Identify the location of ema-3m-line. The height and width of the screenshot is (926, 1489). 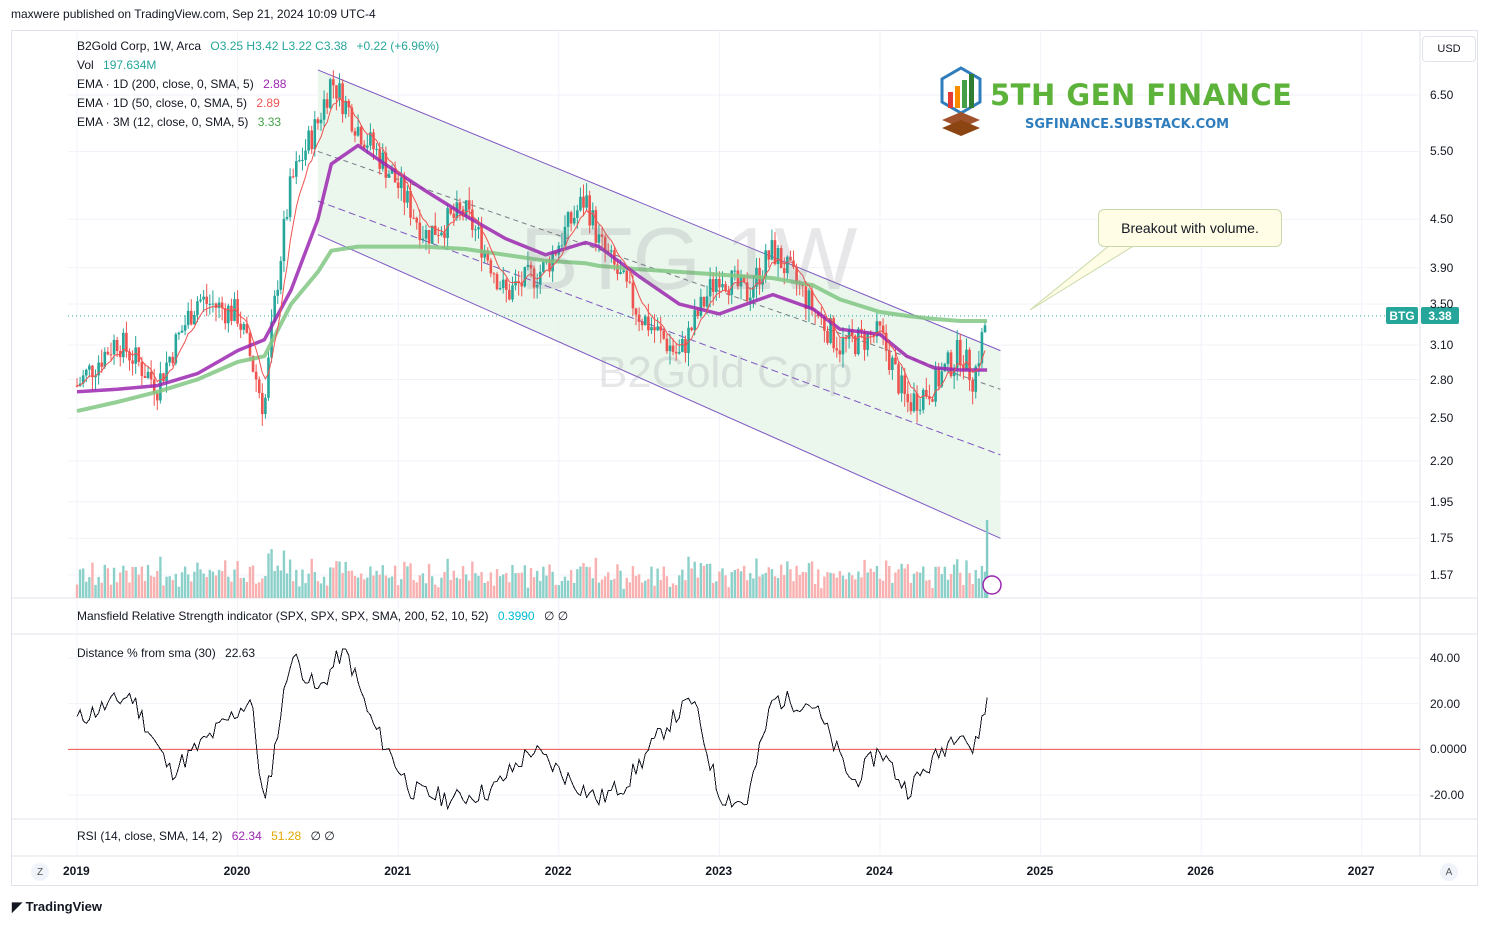
(532, 329).